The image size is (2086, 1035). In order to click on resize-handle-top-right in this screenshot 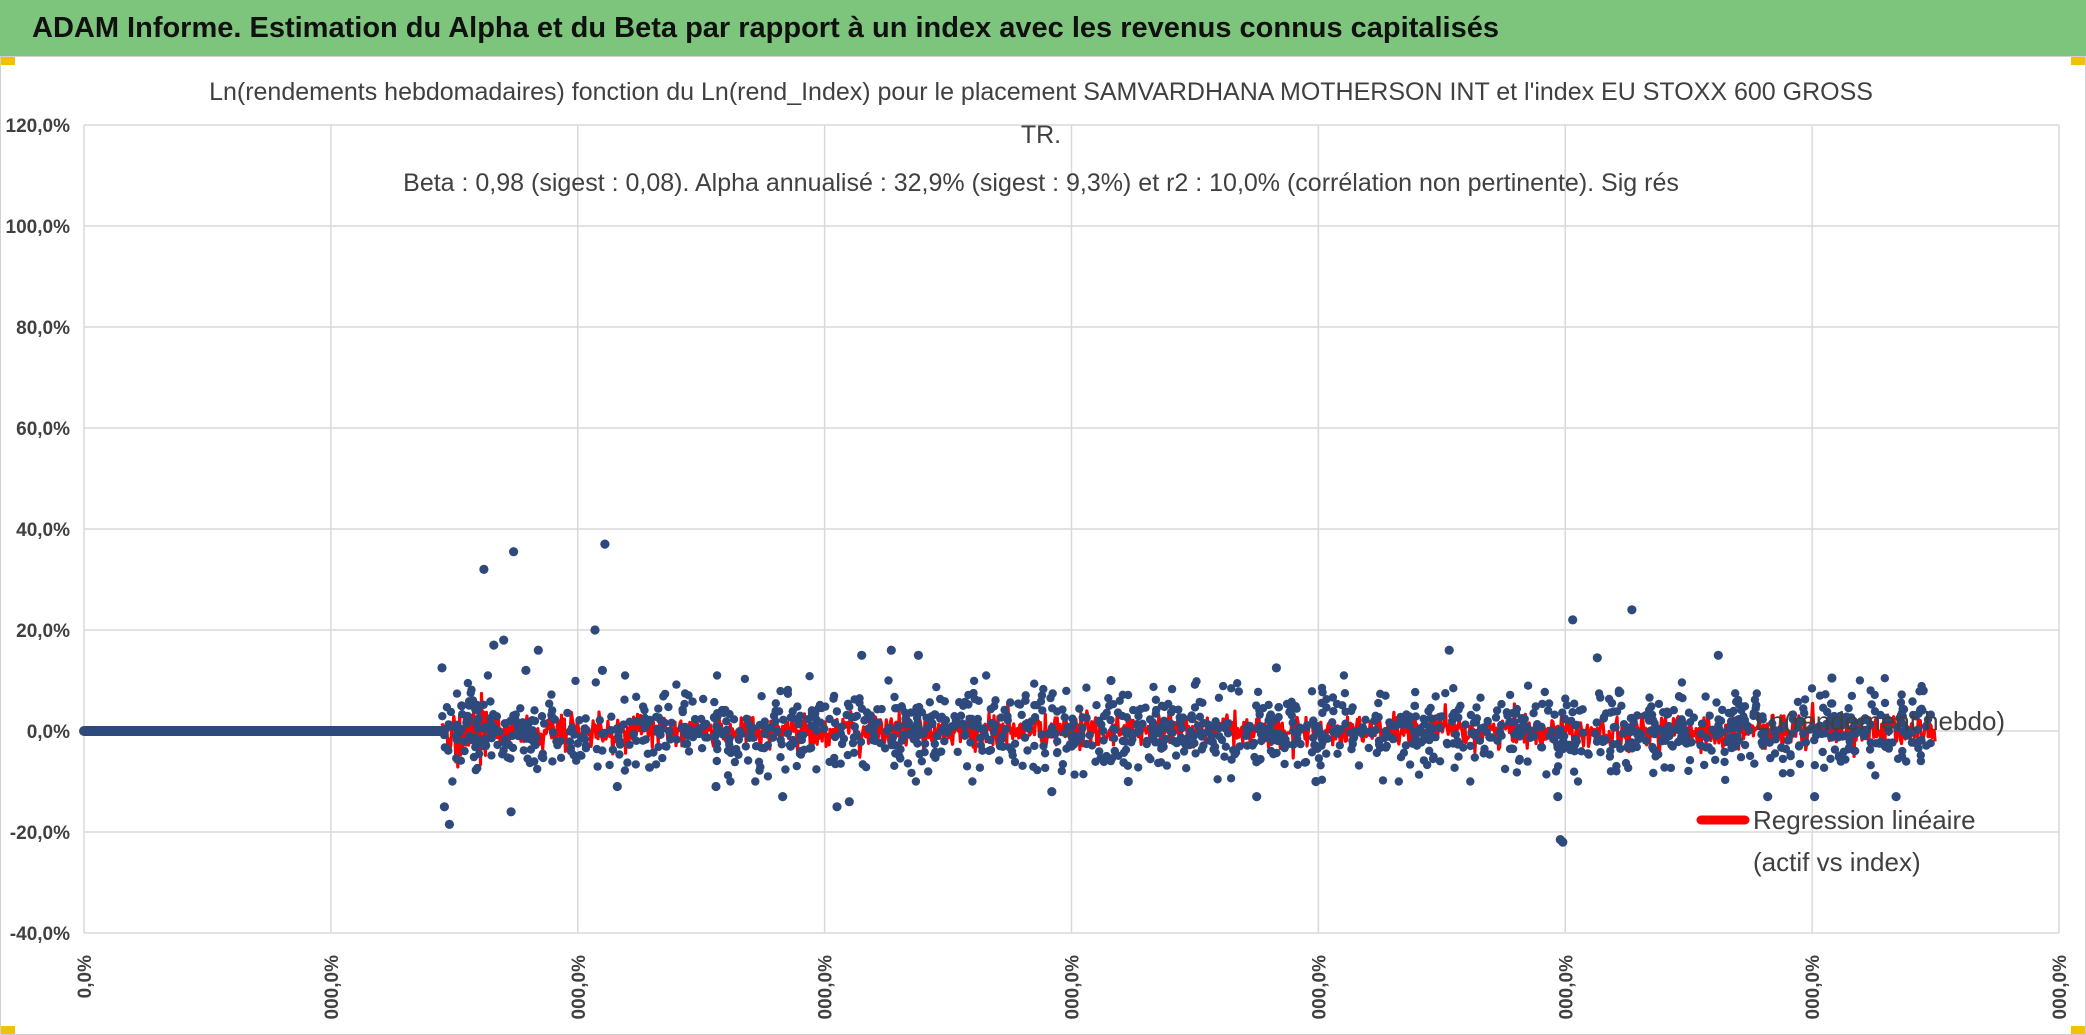, I will do `click(2078, 61)`.